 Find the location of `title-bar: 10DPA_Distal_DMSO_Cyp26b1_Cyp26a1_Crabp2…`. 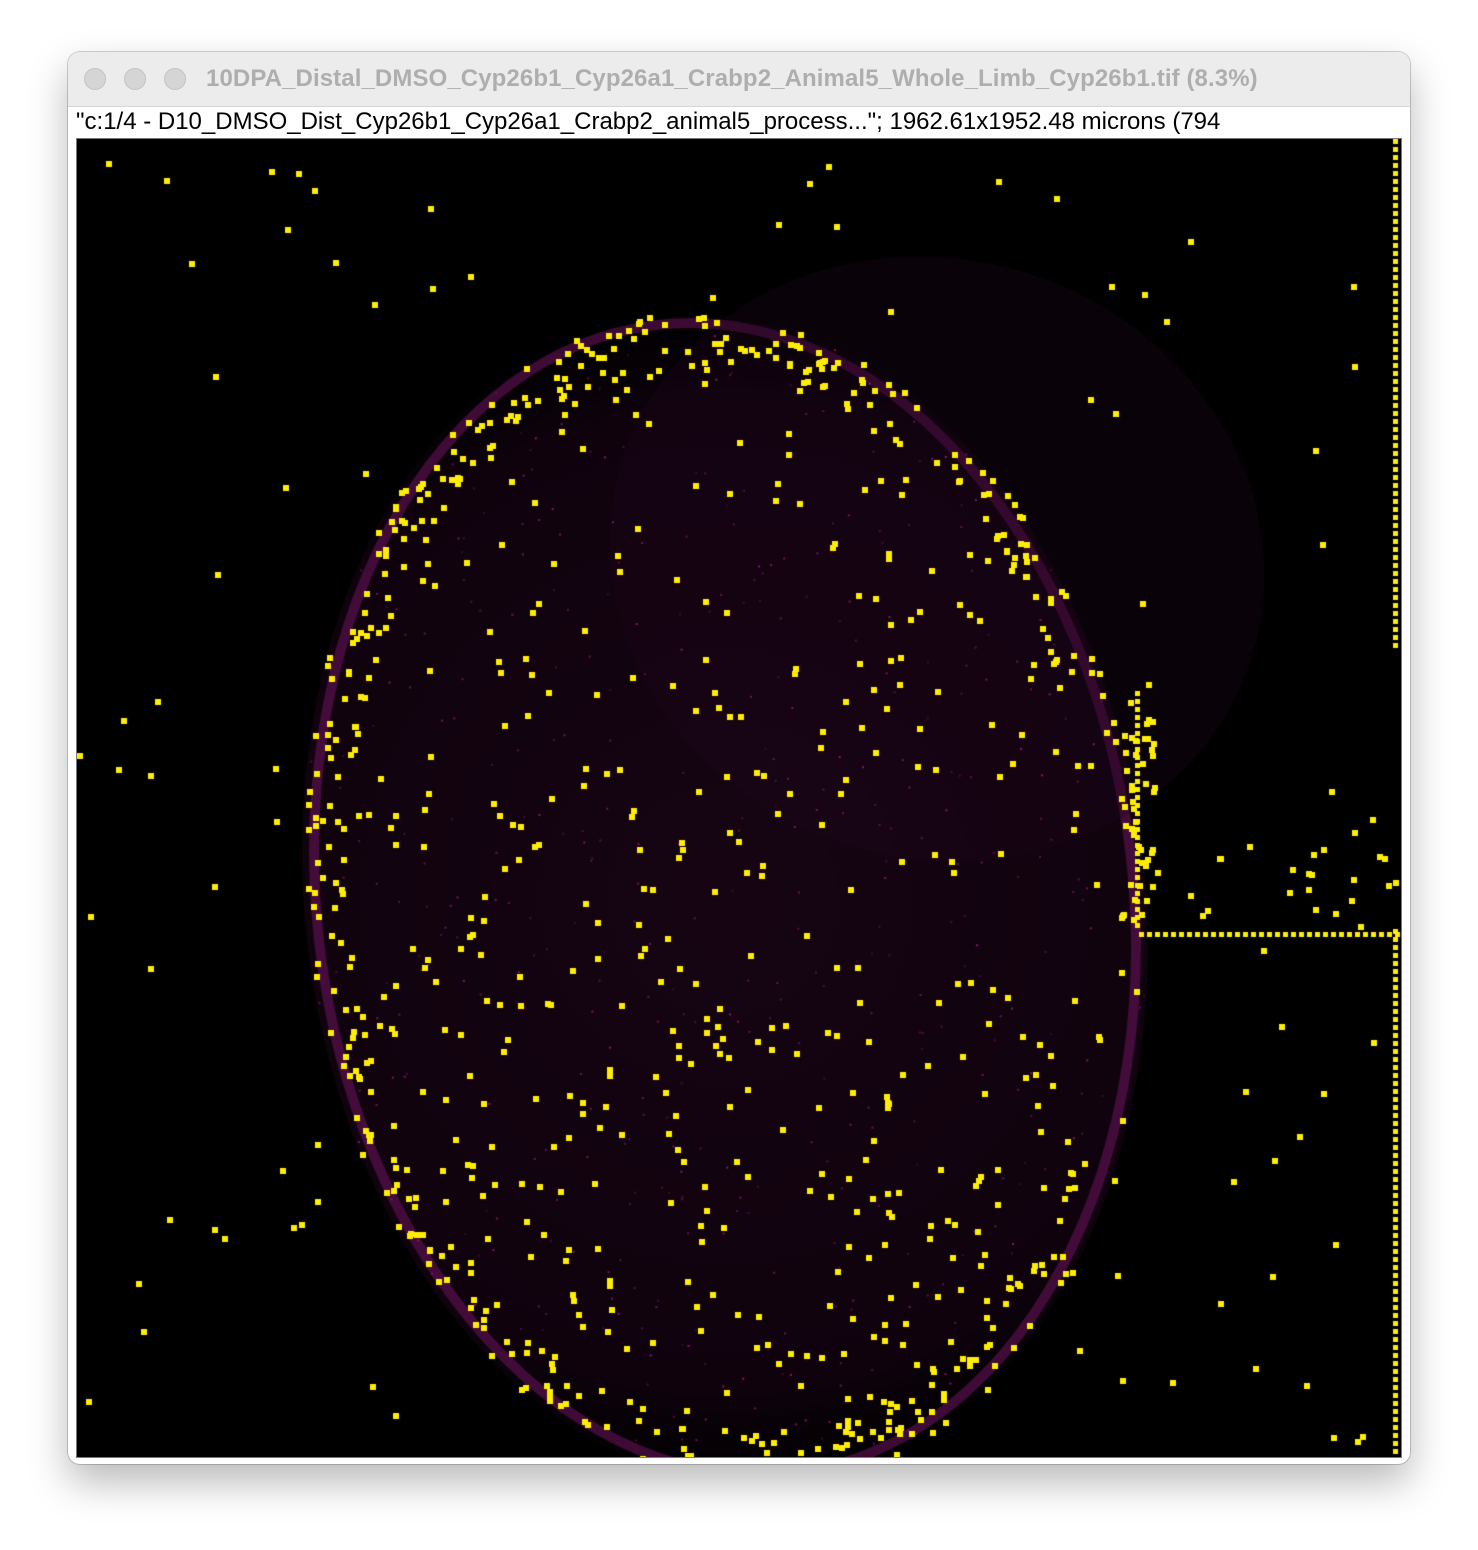

title-bar: 10DPA_Distal_DMSO_Cyp26b1_Cyp26a1_Crabp2… is located at coordinates (739, 79).